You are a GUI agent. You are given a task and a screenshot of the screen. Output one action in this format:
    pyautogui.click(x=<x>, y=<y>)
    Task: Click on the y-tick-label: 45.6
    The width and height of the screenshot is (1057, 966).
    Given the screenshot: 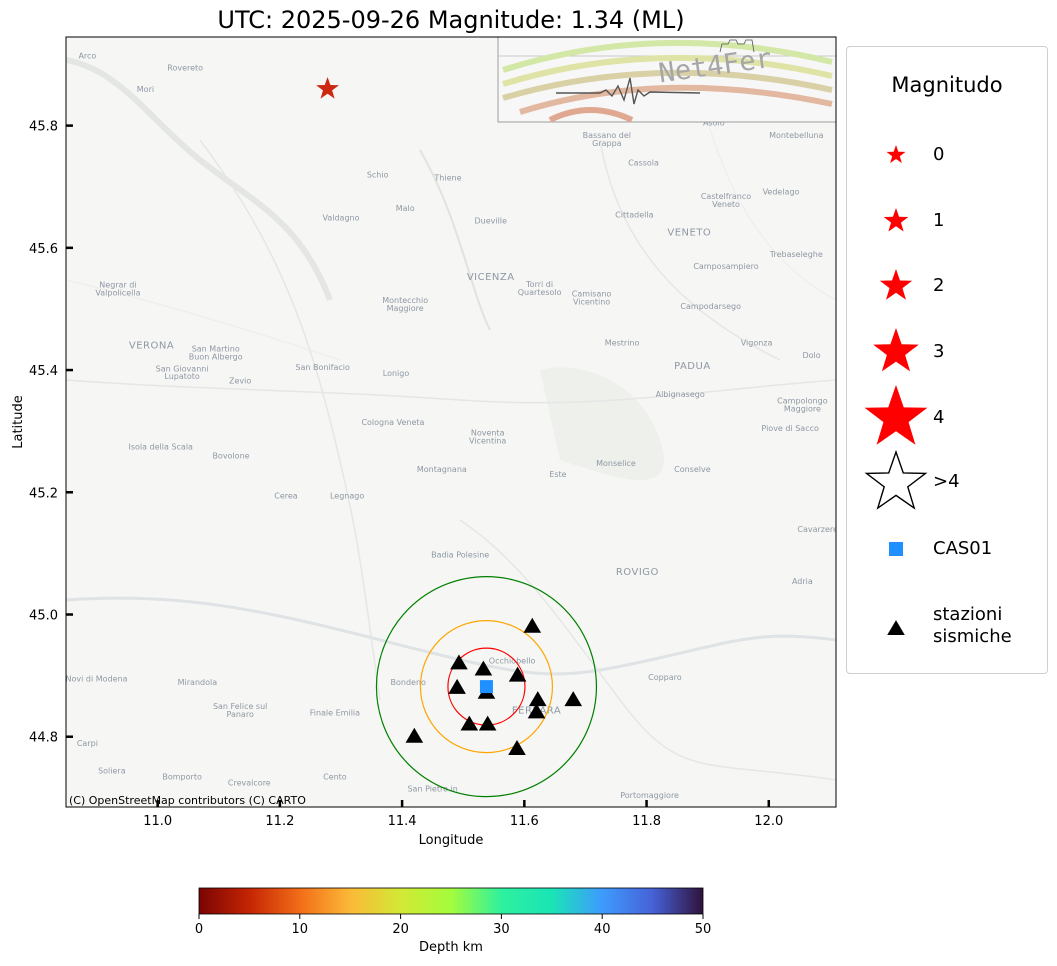 What is the action you would take?
    pyautogui.click(x=43, y=249)
    